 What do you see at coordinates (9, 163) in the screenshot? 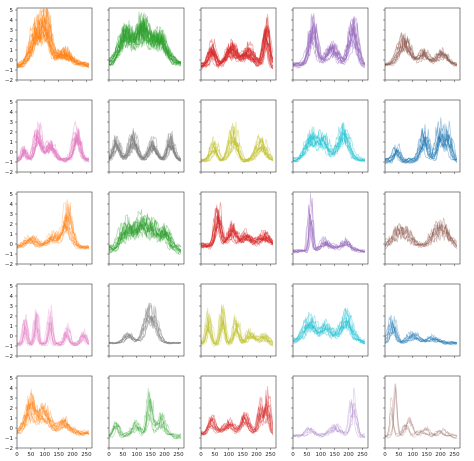
I see `y-tick-label: −1` at bounding box center [9, 163].